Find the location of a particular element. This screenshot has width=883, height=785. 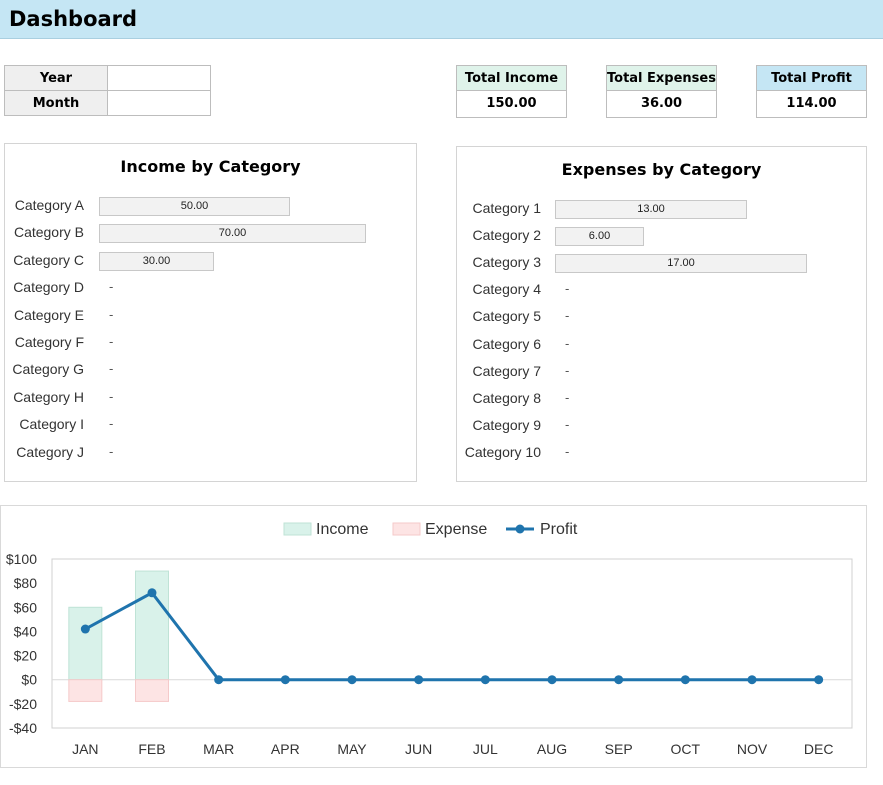

category-row: Category 8 - is located at coordinates (661, 398).